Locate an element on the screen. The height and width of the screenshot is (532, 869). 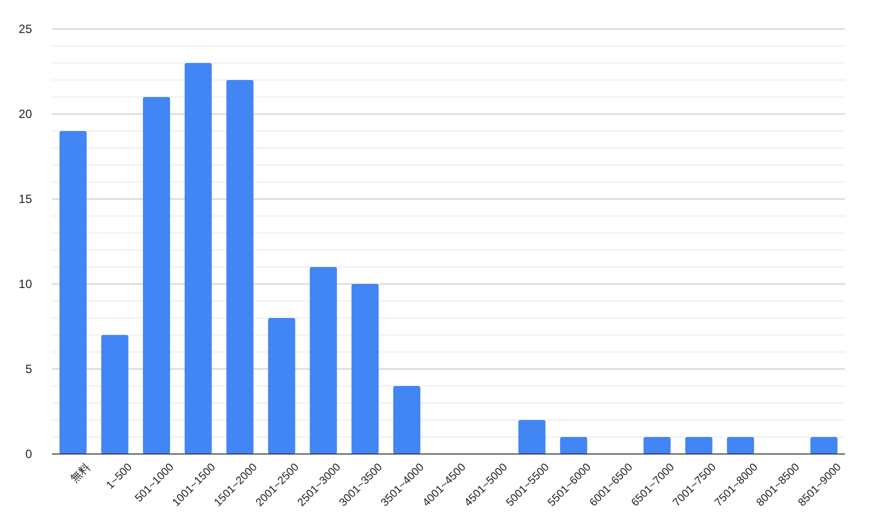
y-tick-label: 25 is located at coordinates (25, 29).